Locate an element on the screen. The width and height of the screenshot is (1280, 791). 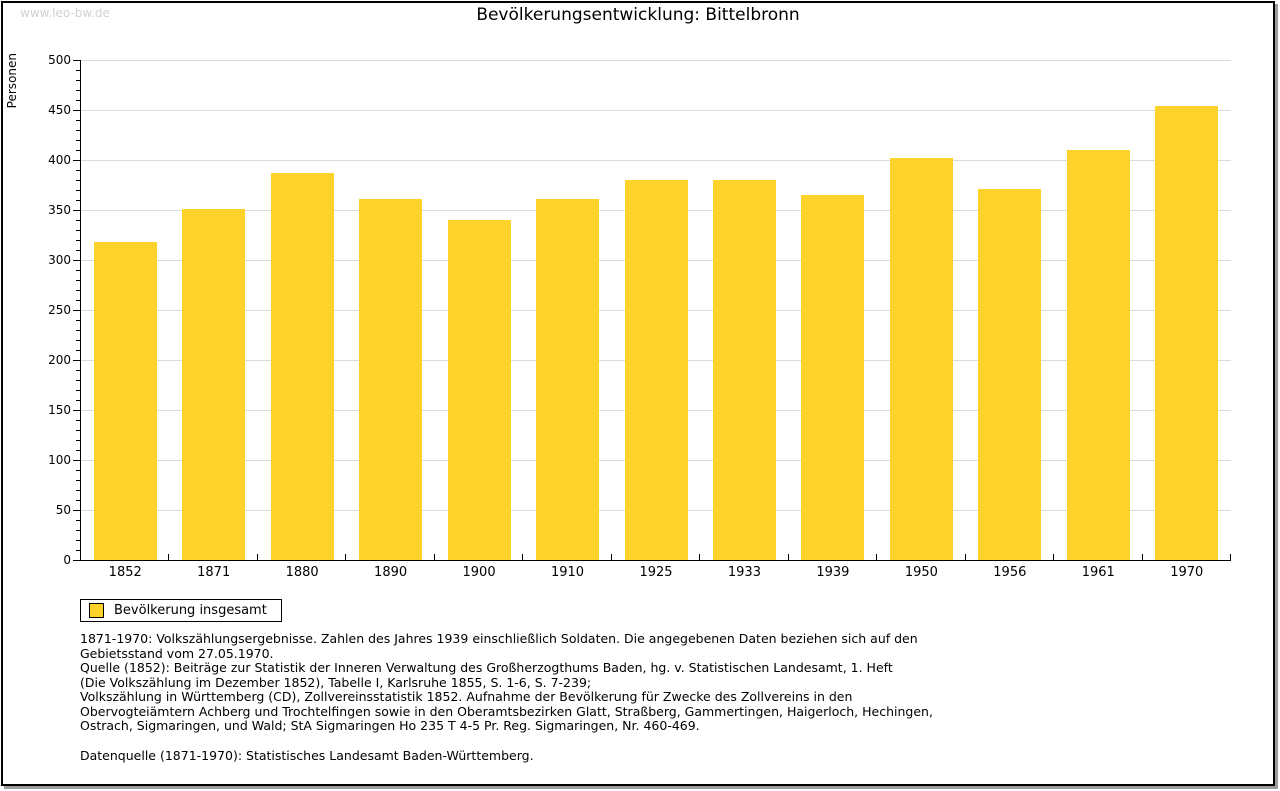
bar-1933 is located at coordinates (744, 370).